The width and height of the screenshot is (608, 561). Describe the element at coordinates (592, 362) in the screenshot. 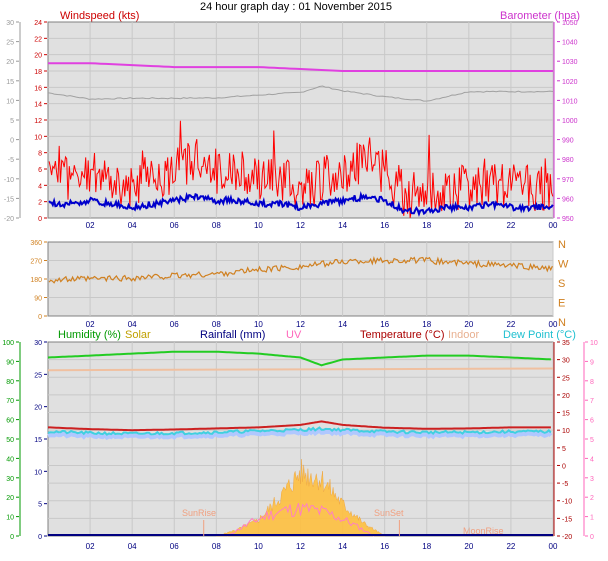

I see `y-tick-uv: 9` at that location.